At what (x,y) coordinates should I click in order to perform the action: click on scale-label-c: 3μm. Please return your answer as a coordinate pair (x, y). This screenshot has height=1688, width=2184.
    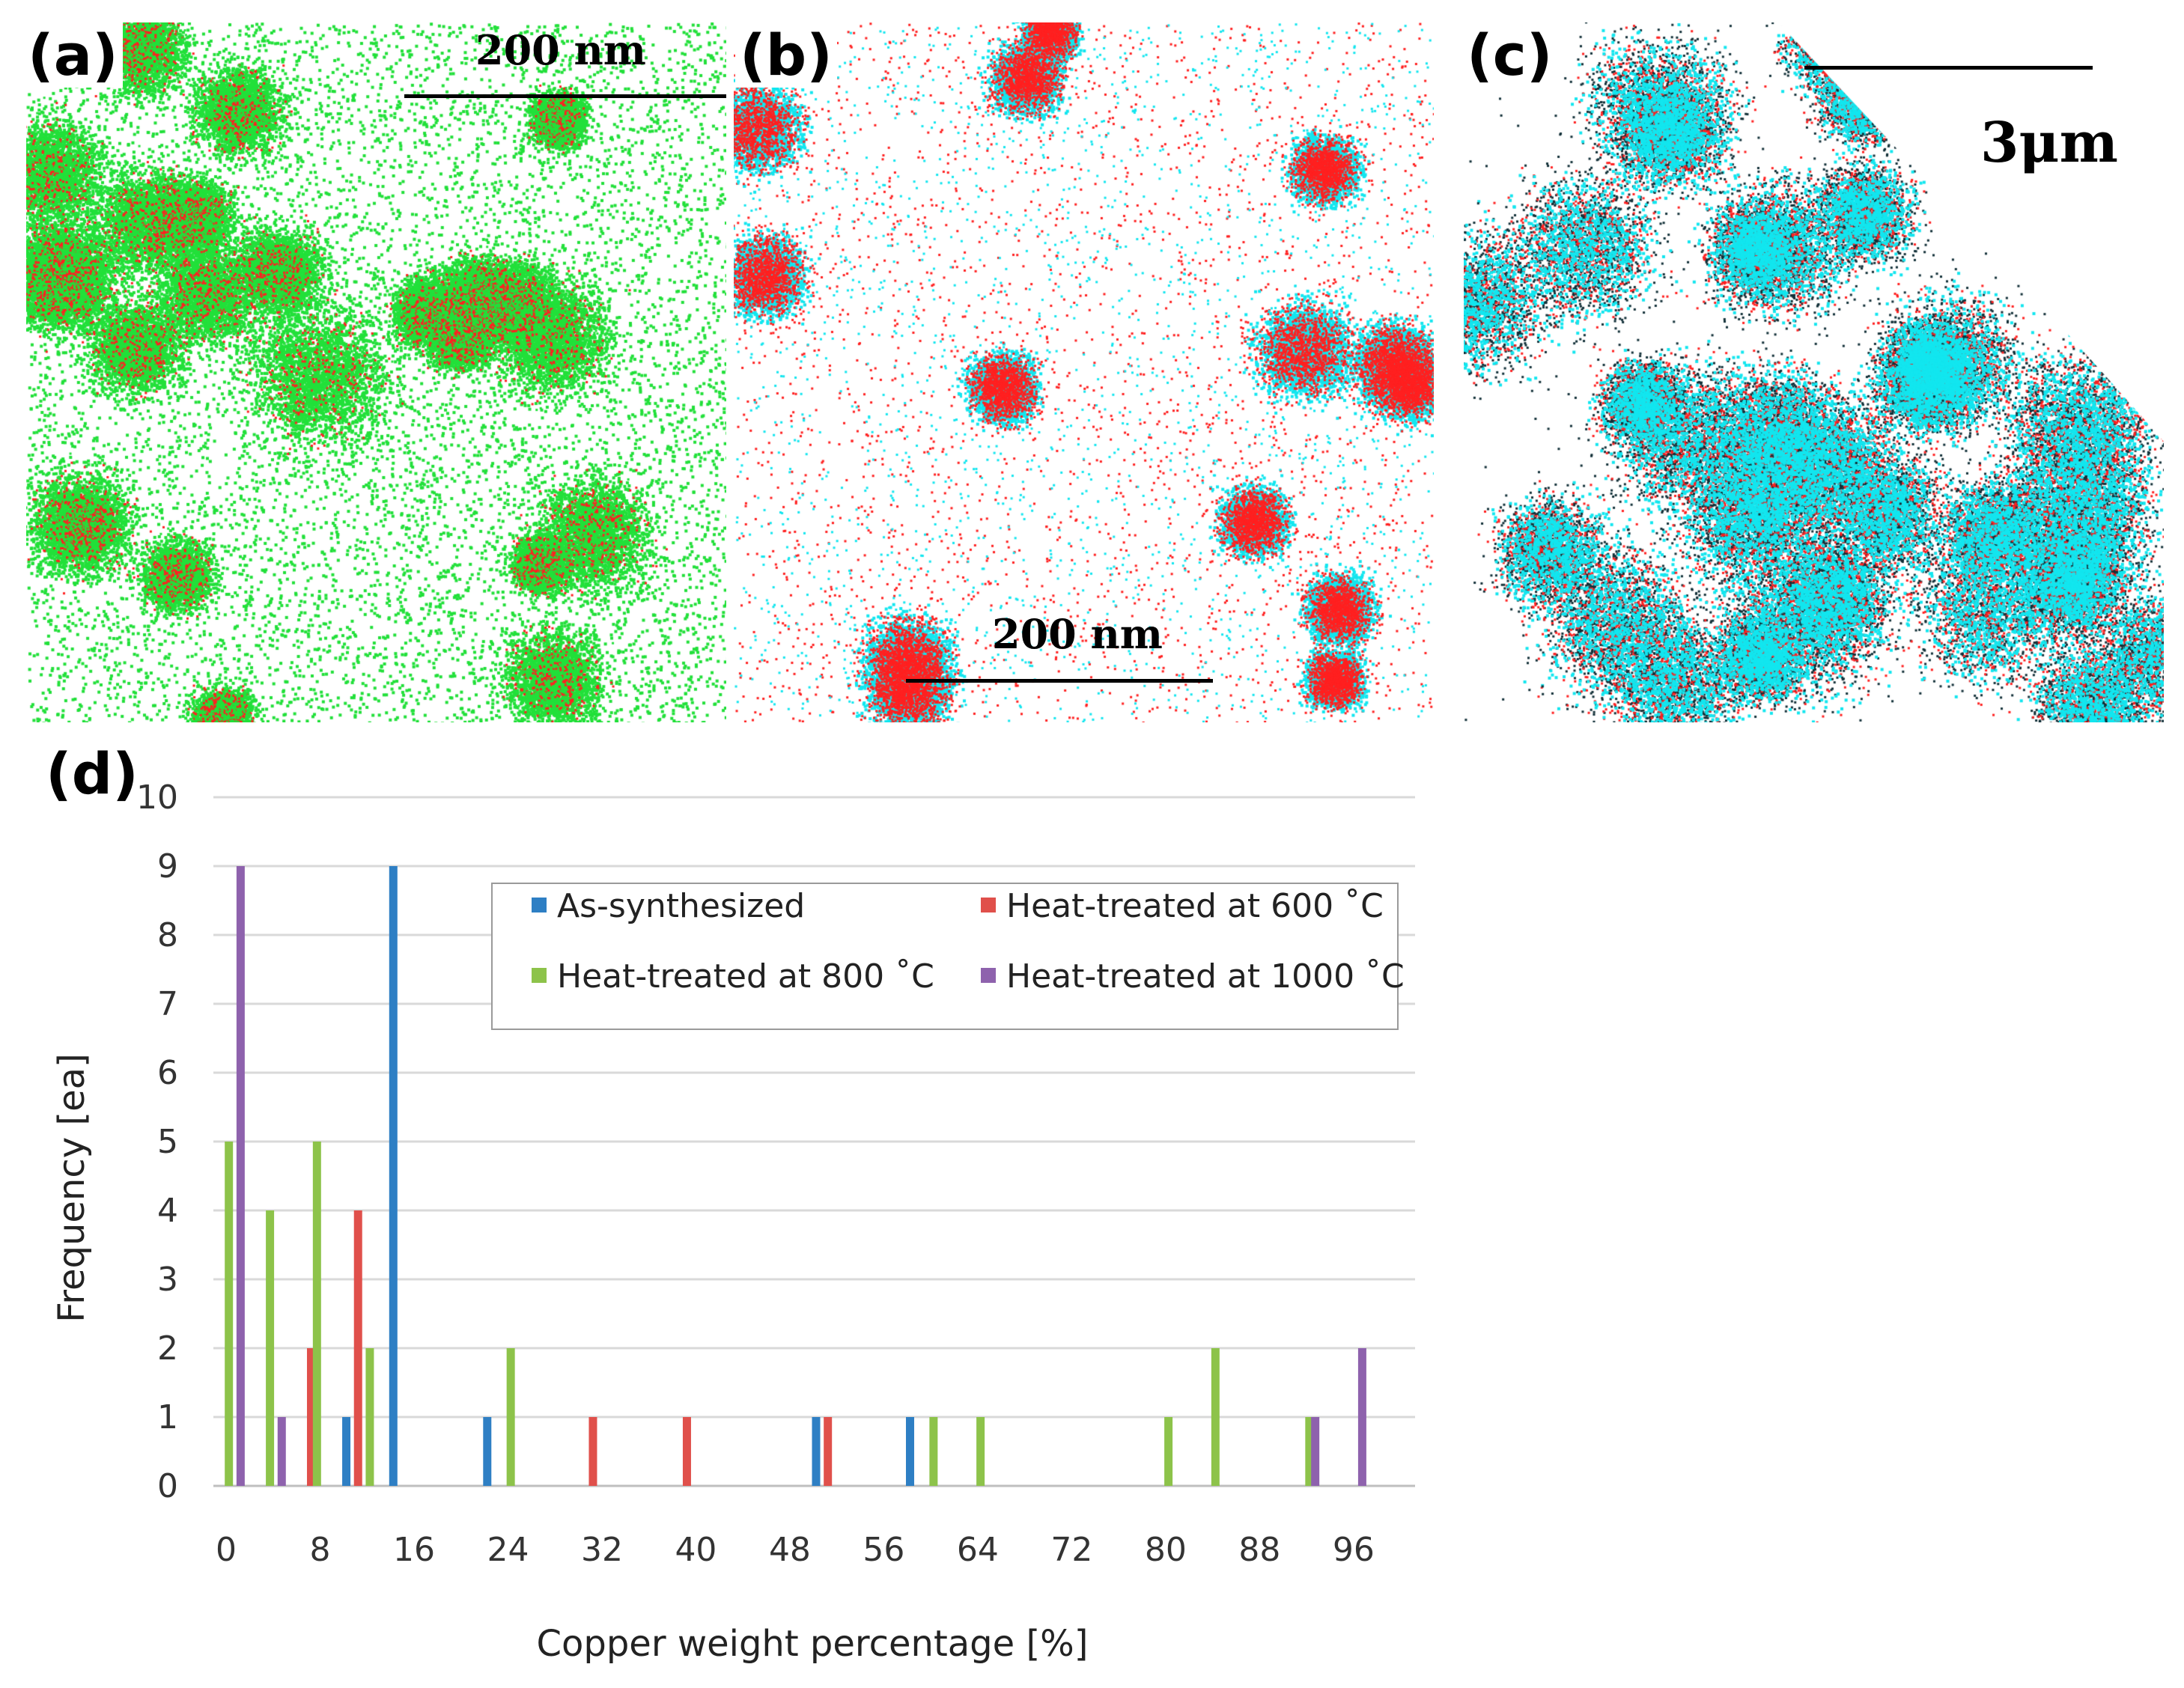
    Looking at the image, I should click on (2049, 143).